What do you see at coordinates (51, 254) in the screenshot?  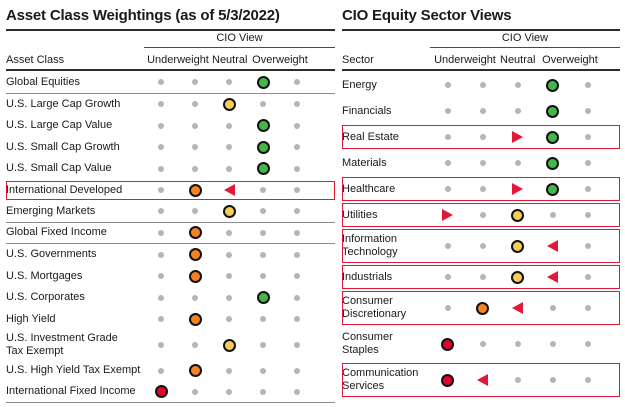 I see `row-label: U.S. Governments` at bounding box center [51, 254].